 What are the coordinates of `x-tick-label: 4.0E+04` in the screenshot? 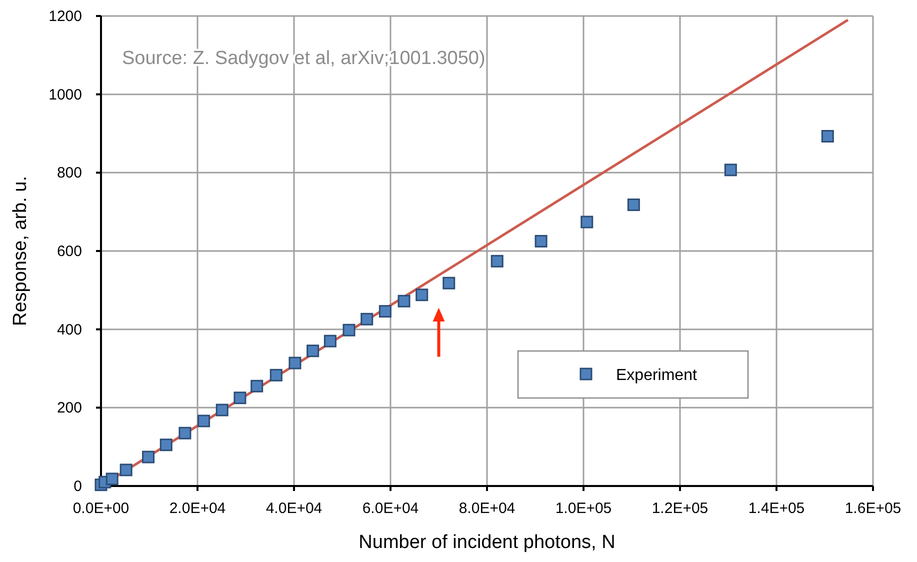 It's located at (294, 508).